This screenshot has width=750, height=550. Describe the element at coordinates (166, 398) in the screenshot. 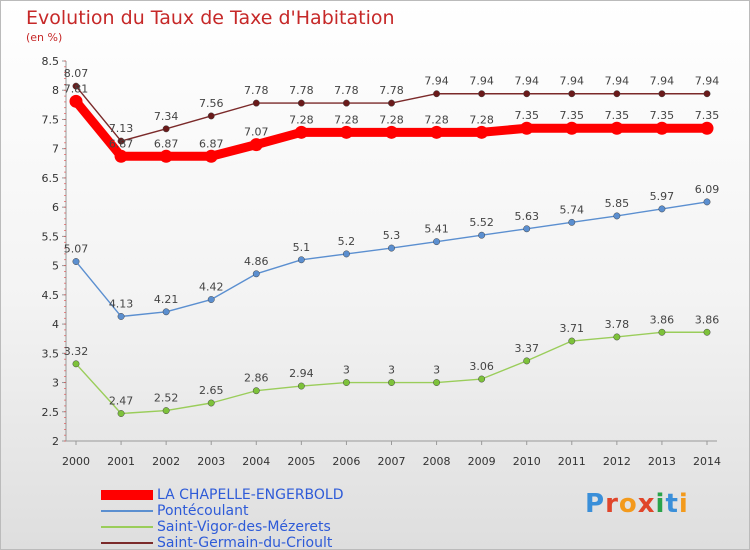

I see `data-label: 2.52` at that location.